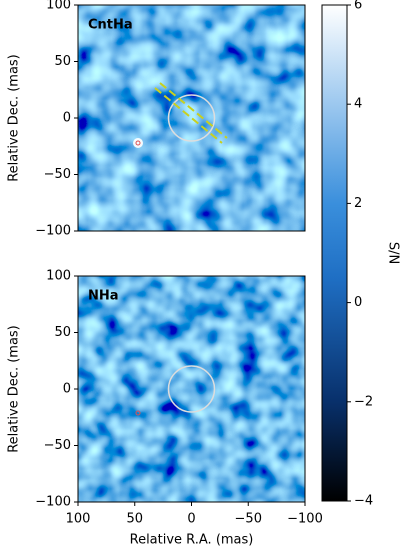  What do you see at coordinates (305, 519) in the screenshot?
I see `x-tick-label: −100` at bounding box center [305, 519].